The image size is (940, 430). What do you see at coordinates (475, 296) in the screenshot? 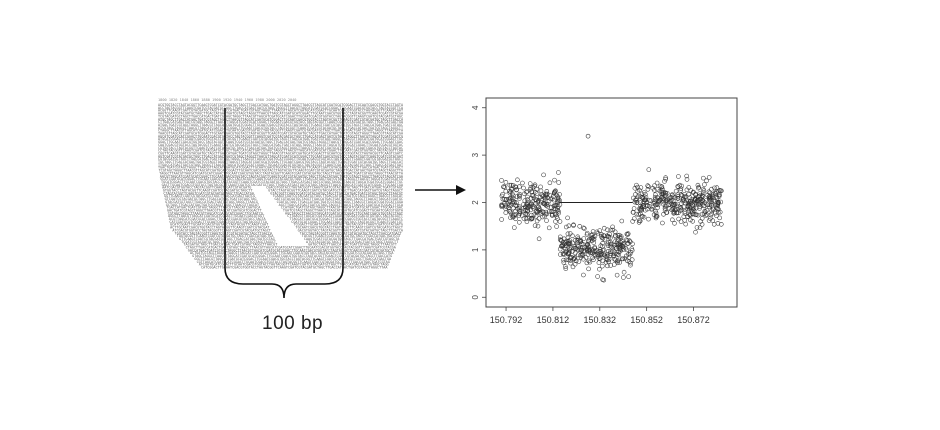
I see `y-tick-label: 0` at bounding box center [475, 296].